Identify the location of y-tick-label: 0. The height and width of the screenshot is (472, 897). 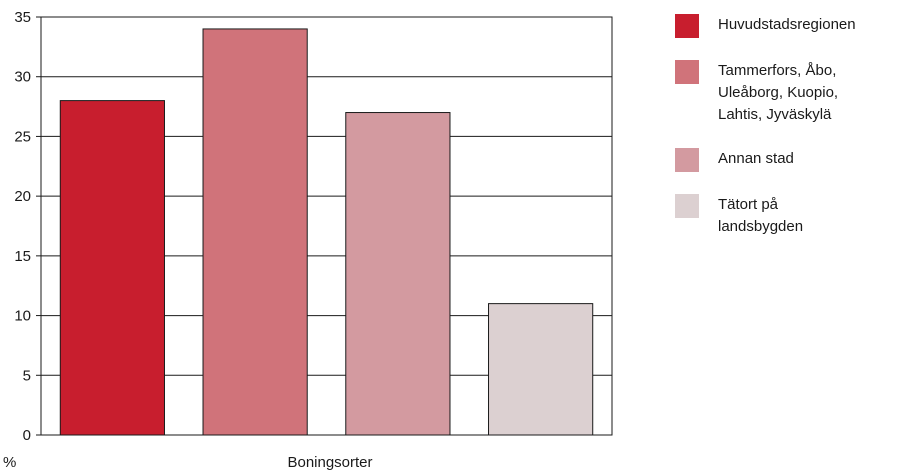
(27, 435).